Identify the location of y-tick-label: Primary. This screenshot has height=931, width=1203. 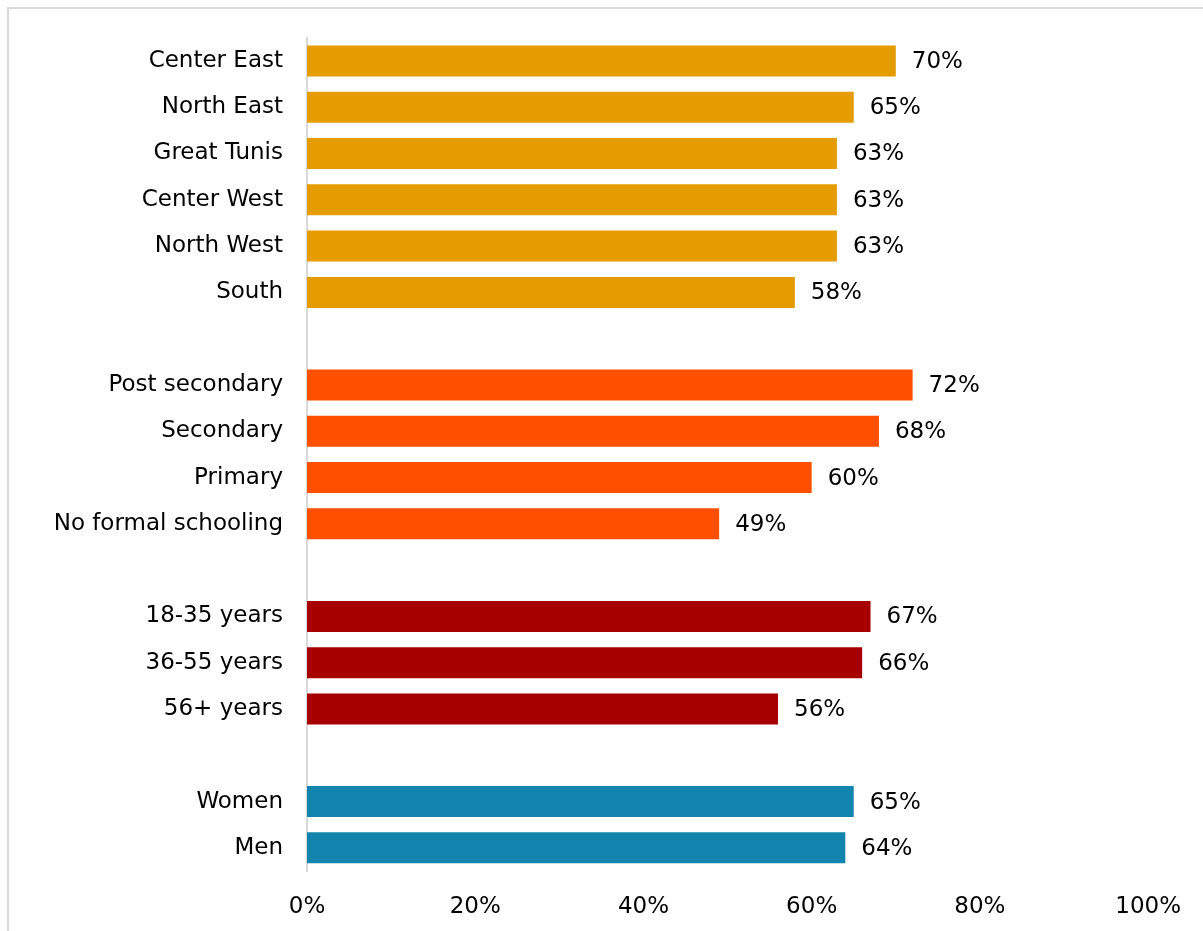
(238, 475).